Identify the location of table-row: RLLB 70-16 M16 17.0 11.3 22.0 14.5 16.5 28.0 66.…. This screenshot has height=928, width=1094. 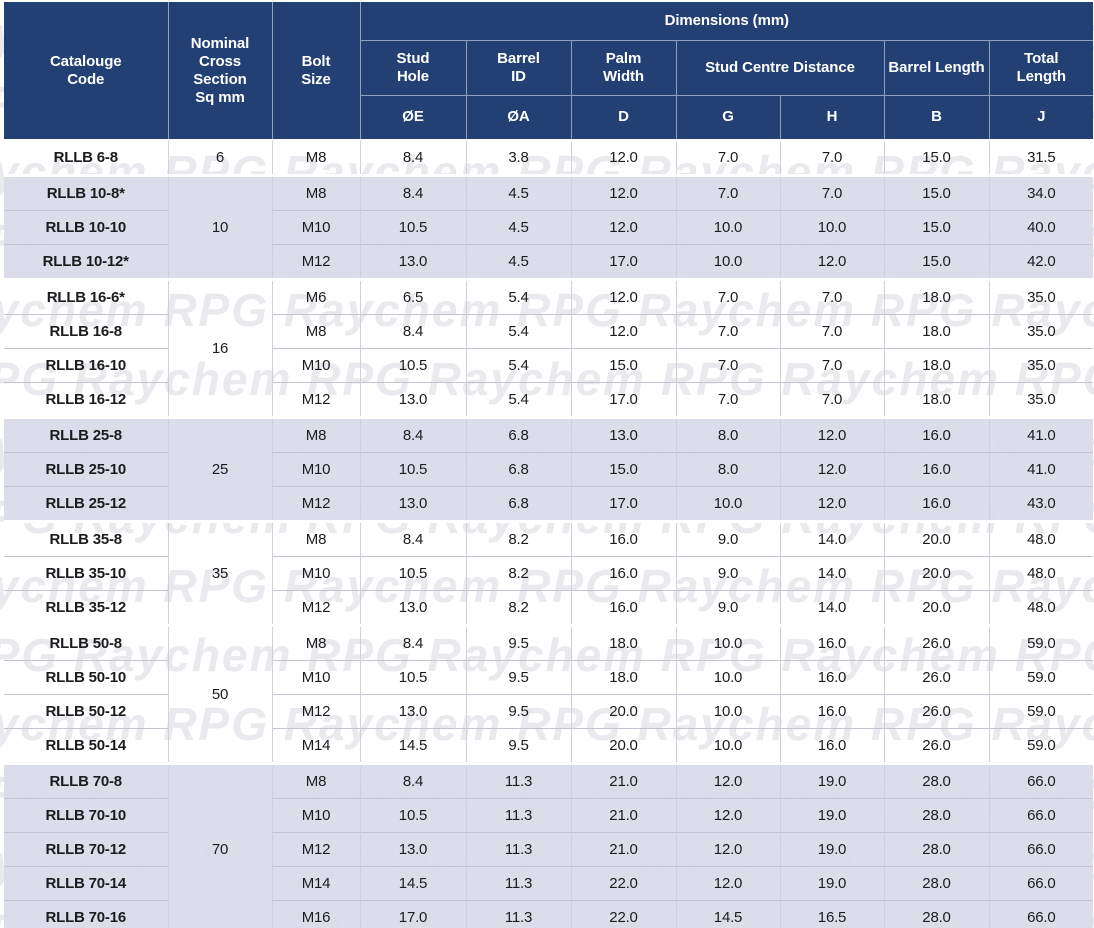
(549, 914).